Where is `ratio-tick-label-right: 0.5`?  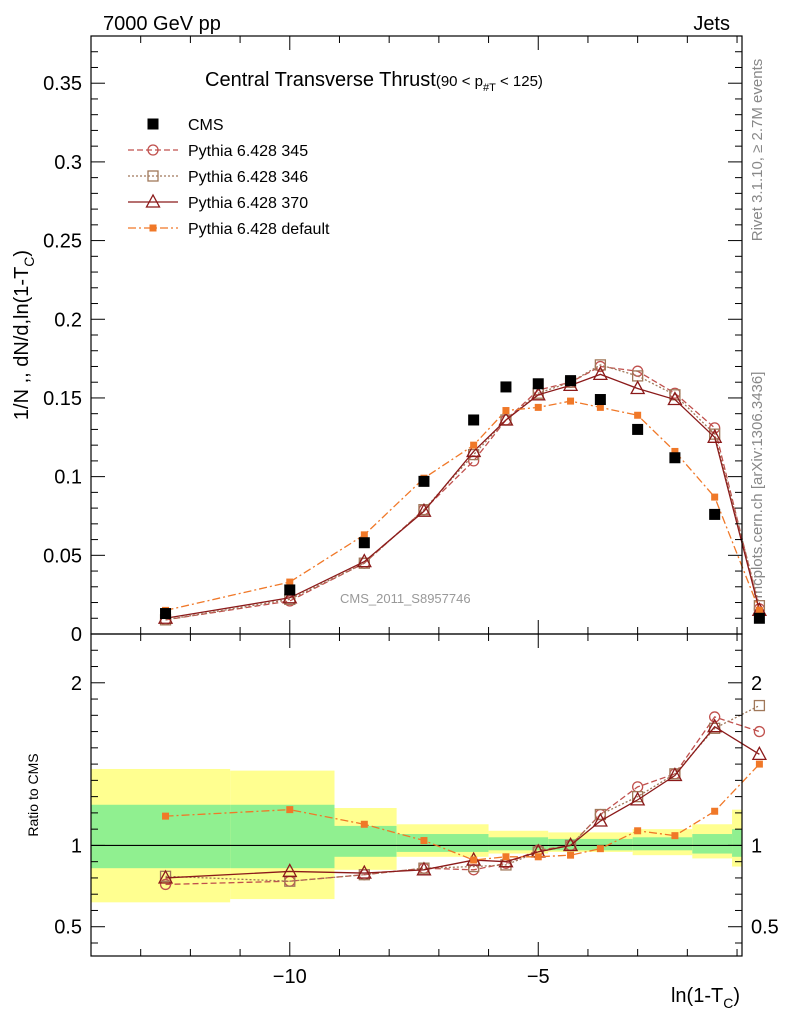 ratio-tick-label-right: 0.5 is located at coordinates (765, 928).